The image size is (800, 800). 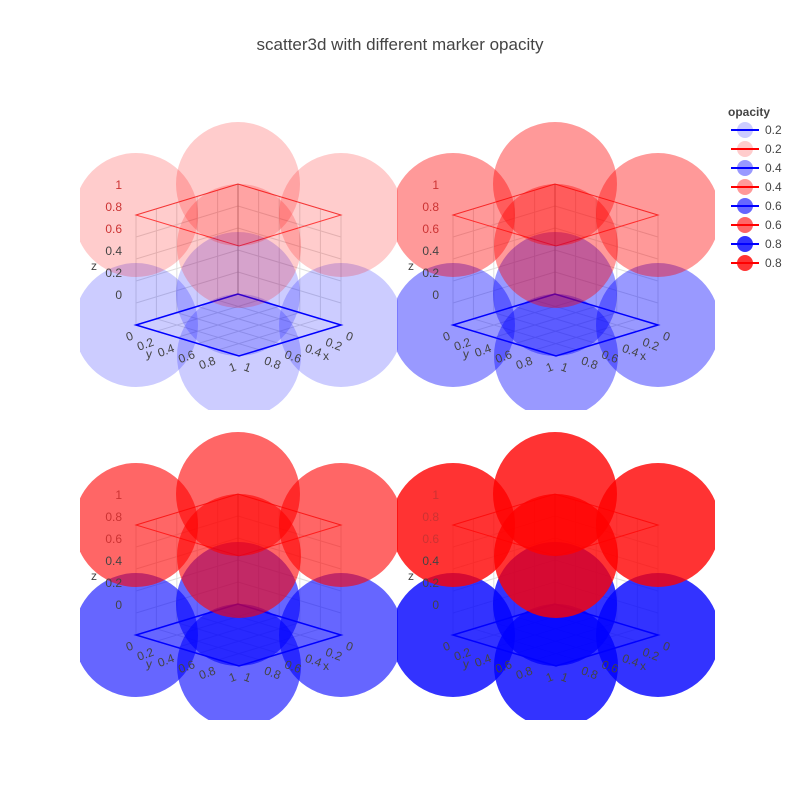 What do you see at coordinates (462, 654) in the screenshot?
I see `y-tick-label: 0.2` at bounding box center [462, 654].